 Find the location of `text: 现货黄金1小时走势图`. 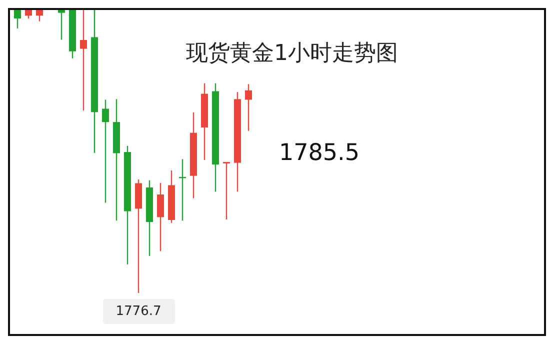

text: 现货黄金1小时走势图 is located at coordinates (292, 54).